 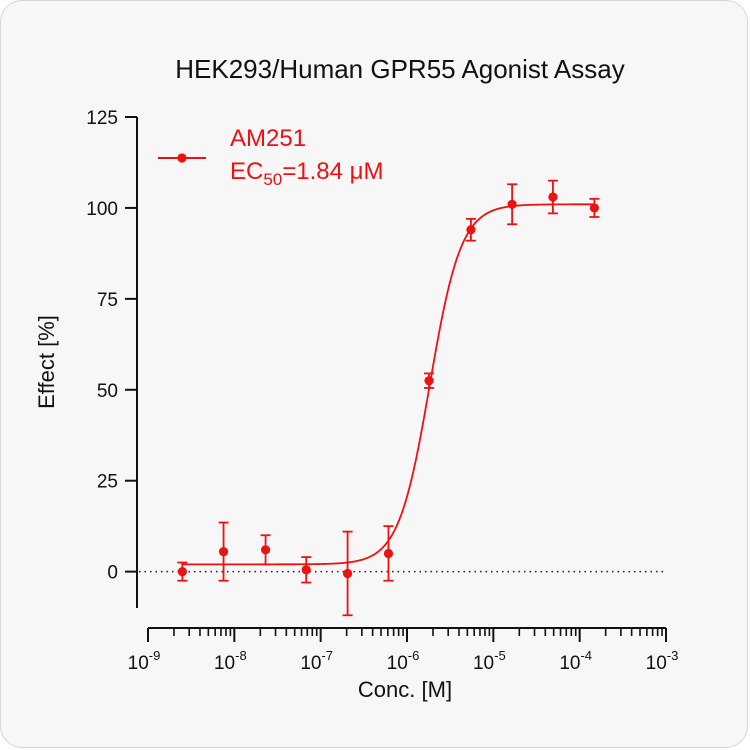 I want to click on x-axis-label: Conc. [M], so click(x=405, y=689).